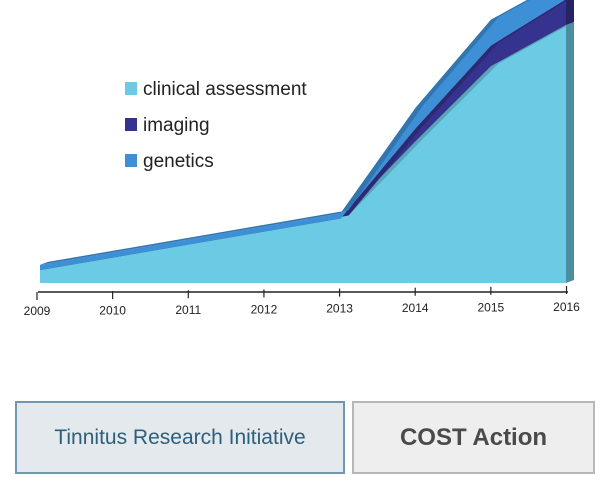 Image resolution: width=600 pixels, height=488 pixels. I want to click on tinnitus-research-initiative-box: Tinnitus Research Initiative, so click(180, 437).